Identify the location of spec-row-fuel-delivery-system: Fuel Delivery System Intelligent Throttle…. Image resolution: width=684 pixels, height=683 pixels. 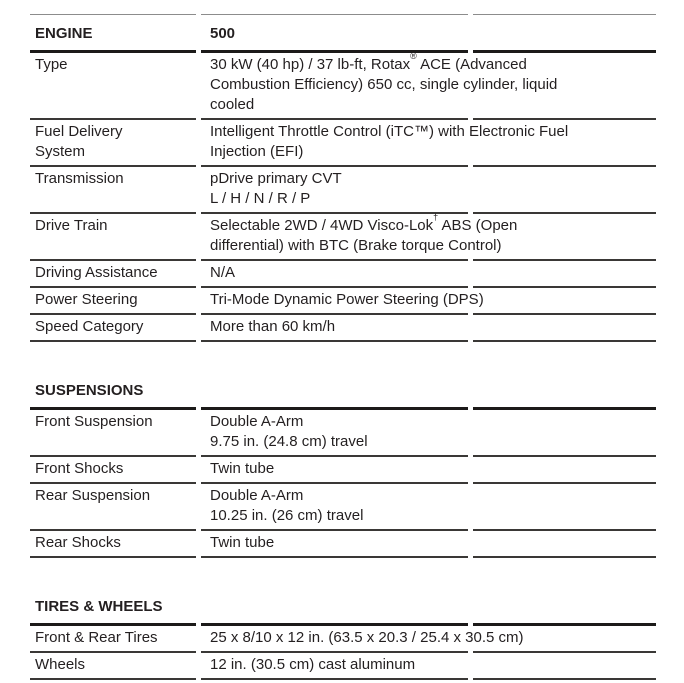
(343, 142).